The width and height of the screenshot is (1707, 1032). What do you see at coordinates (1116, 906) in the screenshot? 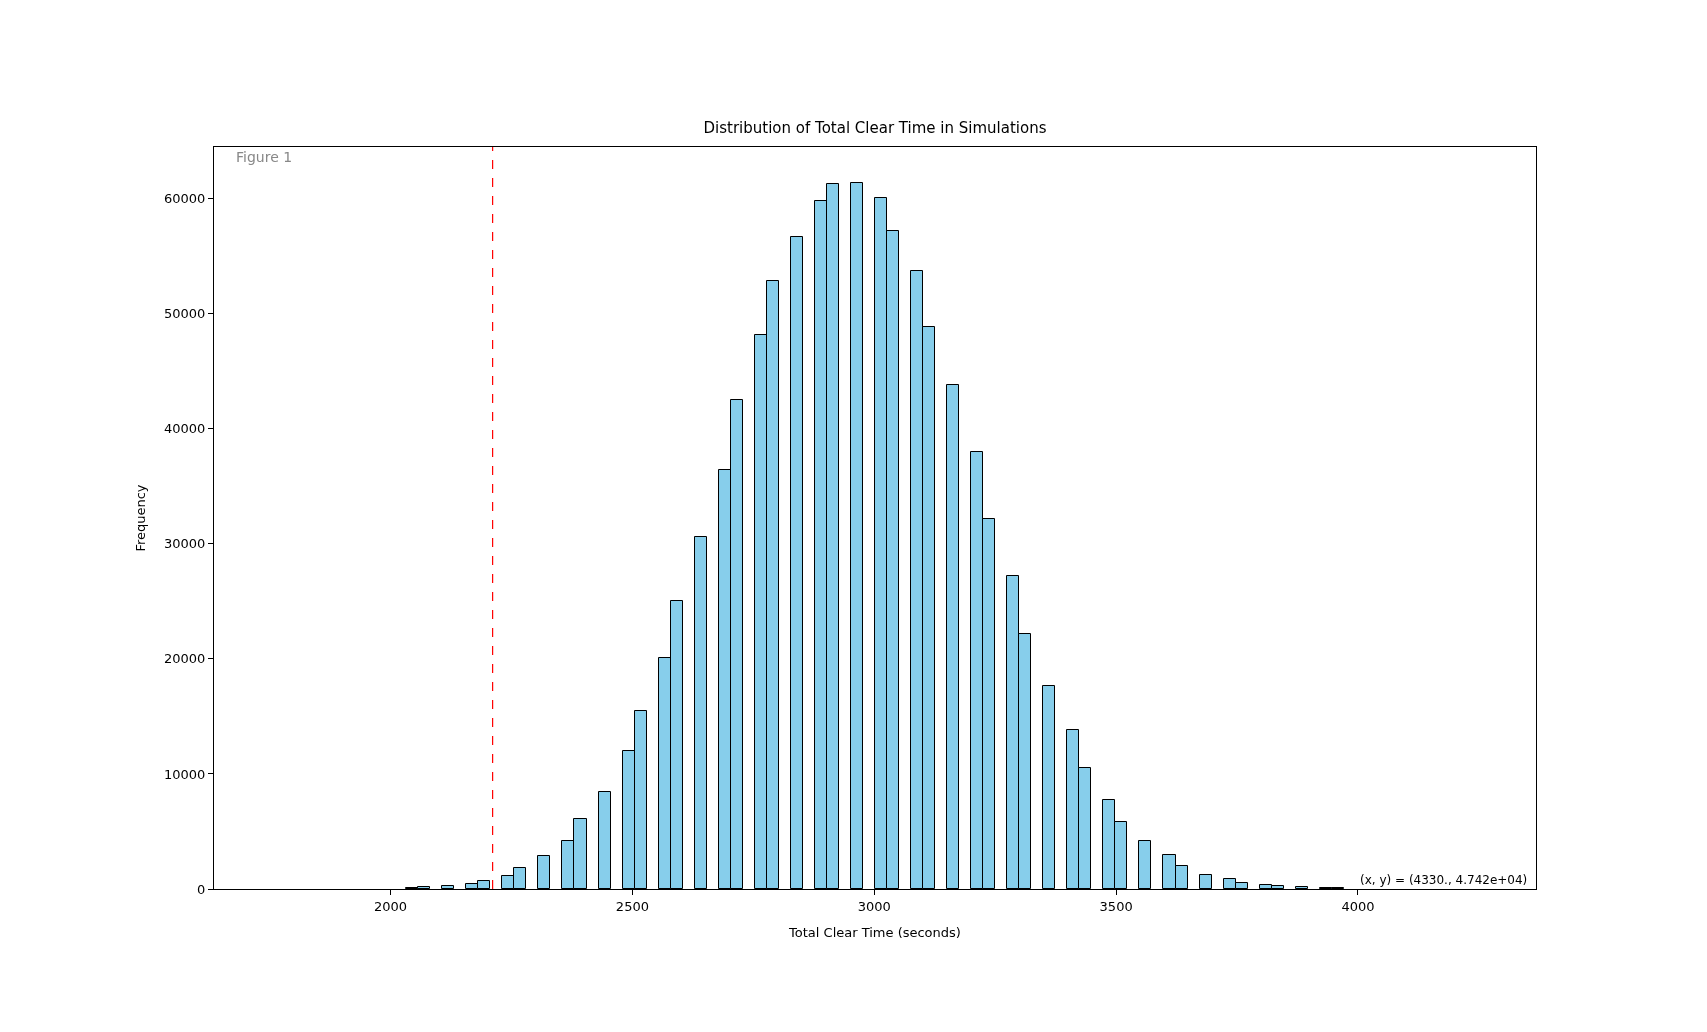
I see `x-tick-label: 3500` at bounding box center [1116, 906].